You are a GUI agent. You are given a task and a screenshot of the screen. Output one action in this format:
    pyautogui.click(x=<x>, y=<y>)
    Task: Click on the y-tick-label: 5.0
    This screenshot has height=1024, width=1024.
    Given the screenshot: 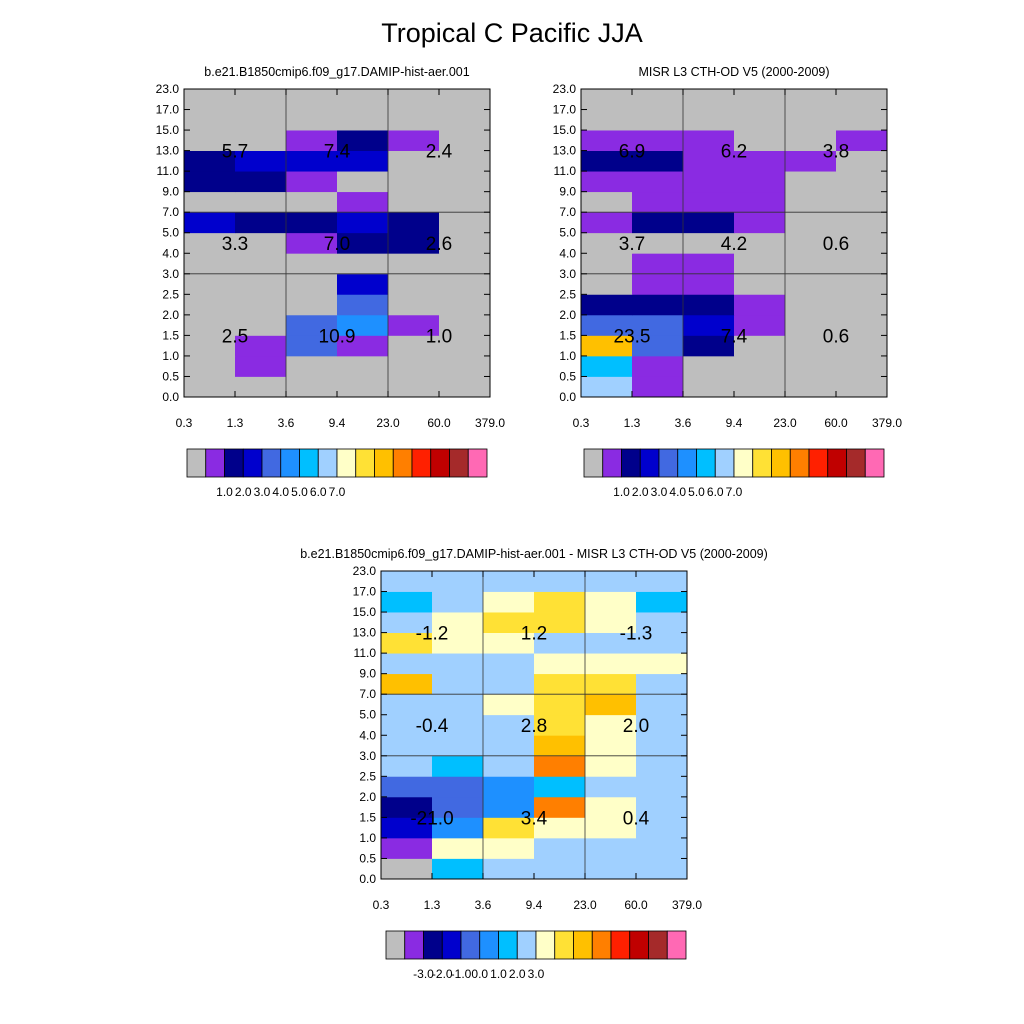 What is the action you would take?
    pyautogui.click(x=367, y=715)
    